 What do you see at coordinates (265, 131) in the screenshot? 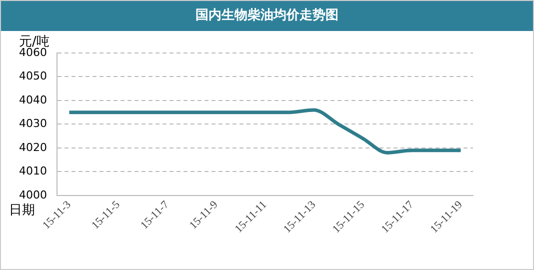
I see `line-series` at bounding box center [265, 131].